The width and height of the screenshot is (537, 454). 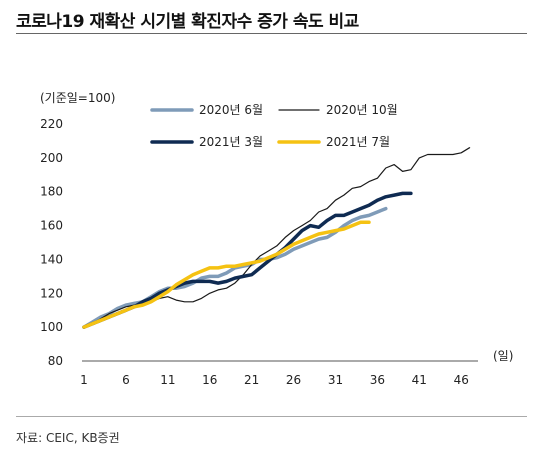 I want to click on x-axis-label: (일), so click(x=503, y=356).